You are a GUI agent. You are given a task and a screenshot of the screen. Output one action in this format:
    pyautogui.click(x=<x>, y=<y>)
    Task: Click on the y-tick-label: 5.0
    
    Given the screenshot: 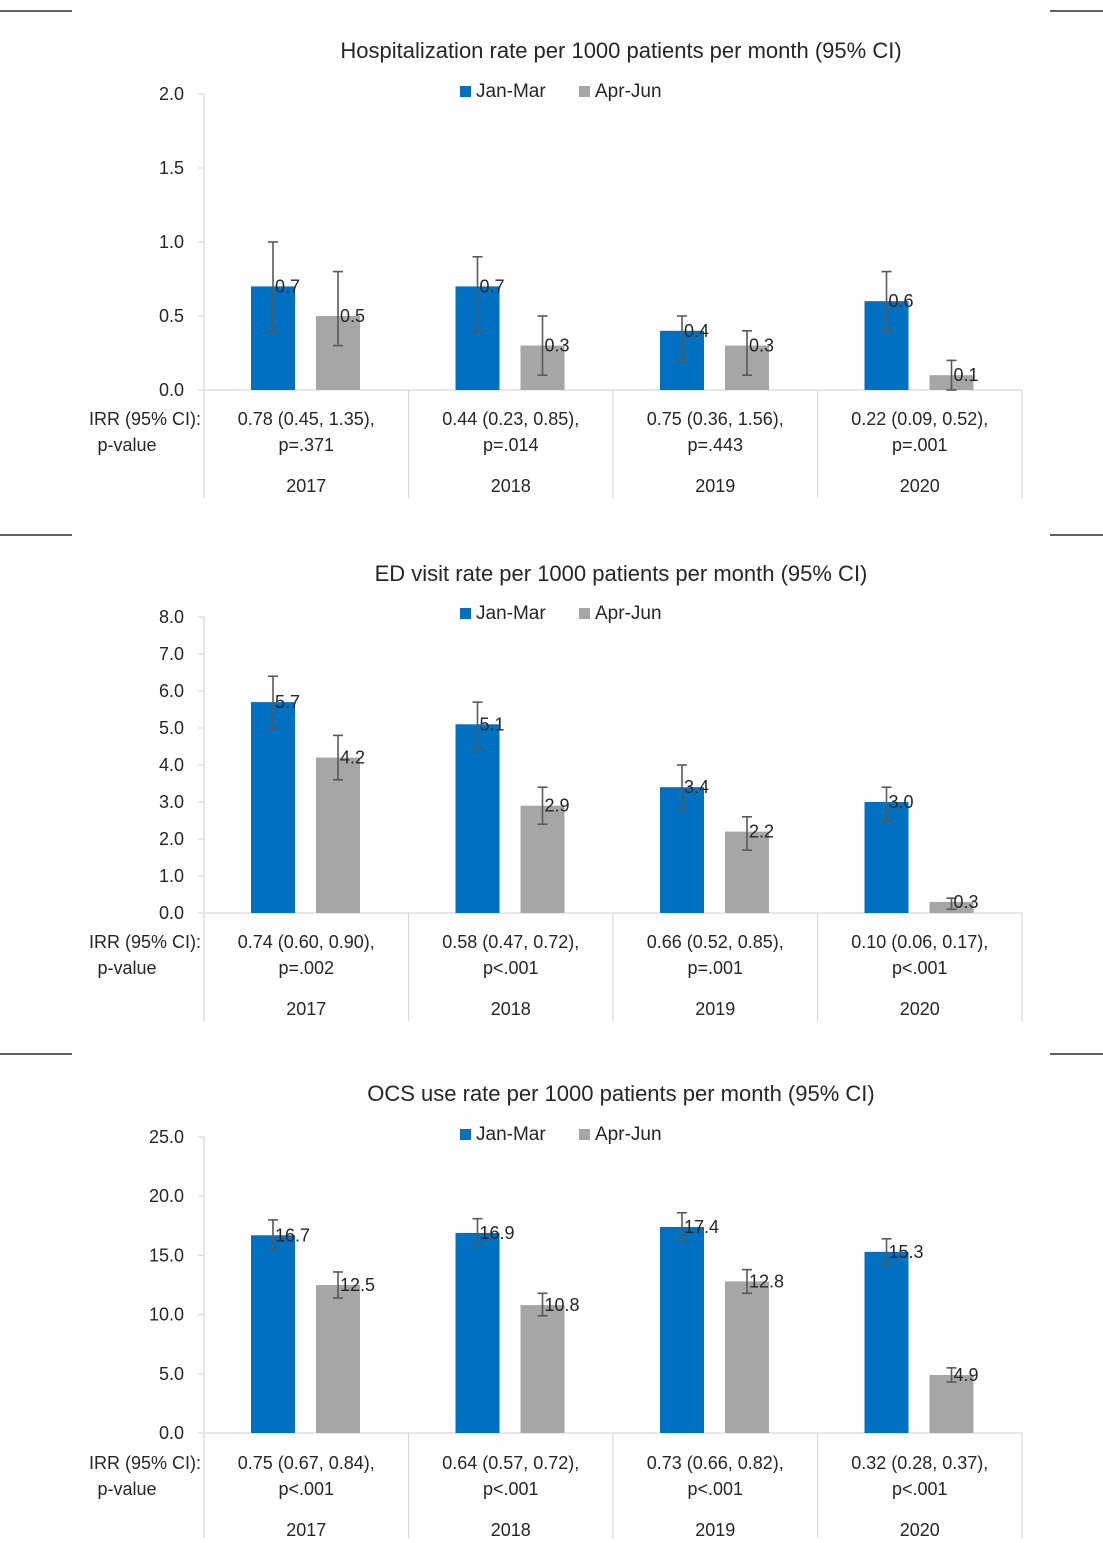 What is the action you would take?
    pyautogui.click(x=171, y=728)
    